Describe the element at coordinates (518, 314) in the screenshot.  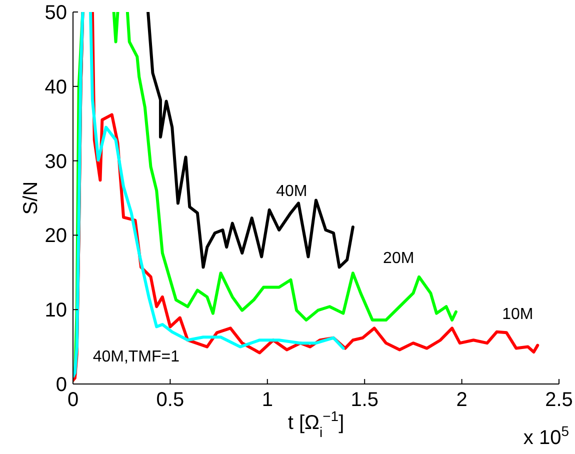
I see `series-label: 10M` at that location.